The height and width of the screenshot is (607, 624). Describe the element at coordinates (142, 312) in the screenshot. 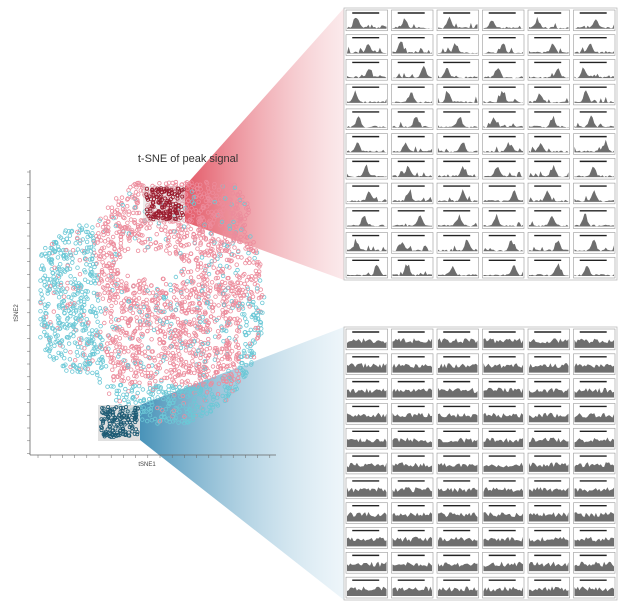

I see `highlight-clusters` at that location.